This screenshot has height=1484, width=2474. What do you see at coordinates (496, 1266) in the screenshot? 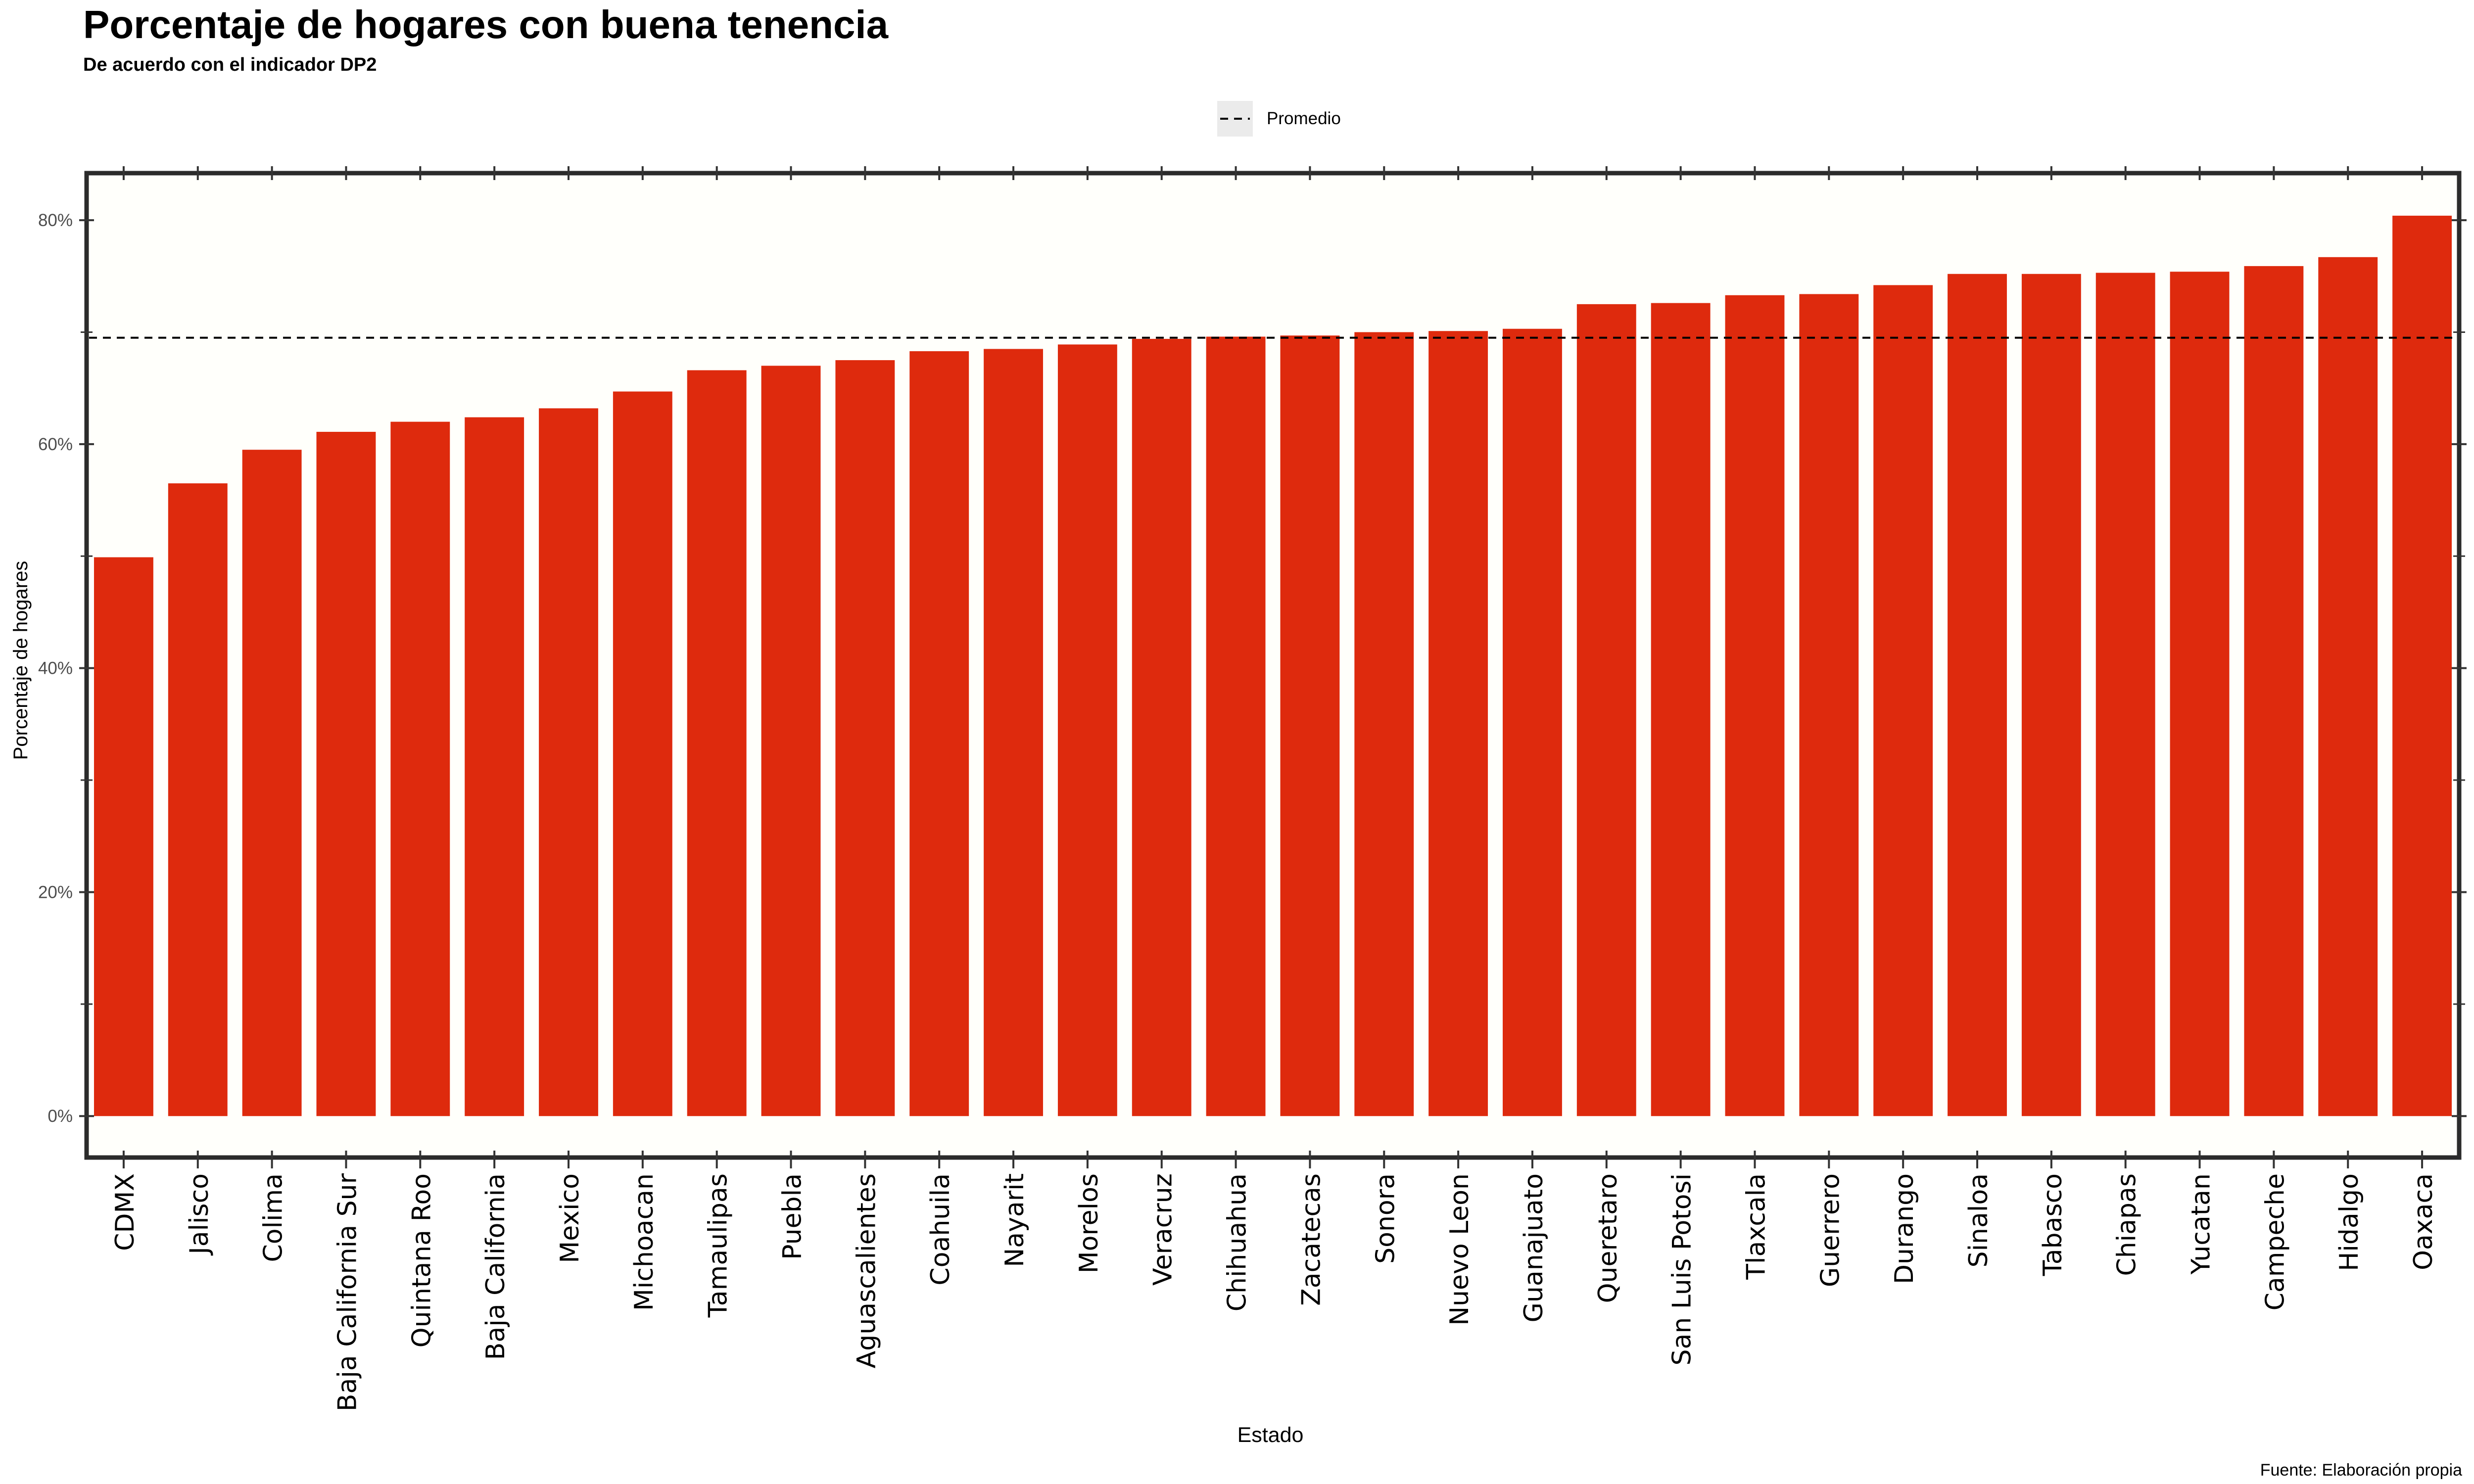
I see `x-tick-label: Baja California` at bounding box center [496, 1266].